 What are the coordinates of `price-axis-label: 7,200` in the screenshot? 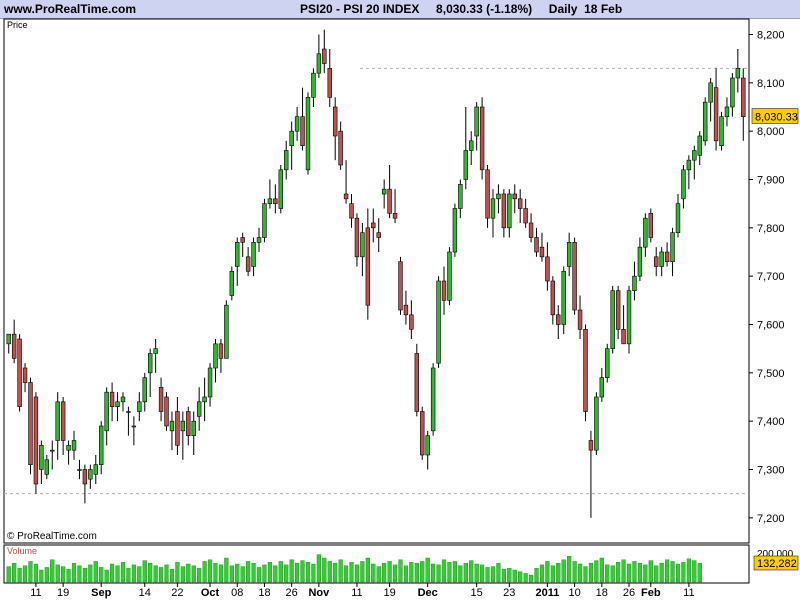 It's located at (771, 519).